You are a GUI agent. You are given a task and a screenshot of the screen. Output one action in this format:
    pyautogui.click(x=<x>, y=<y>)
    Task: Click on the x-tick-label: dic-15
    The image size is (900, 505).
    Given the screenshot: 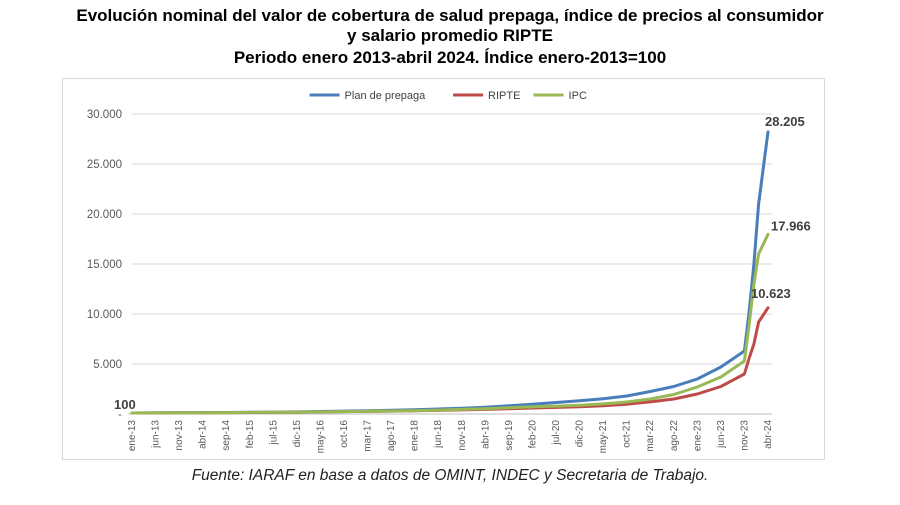 What is the action you would take?
    pyautogui.click(x=297, y=434)
    